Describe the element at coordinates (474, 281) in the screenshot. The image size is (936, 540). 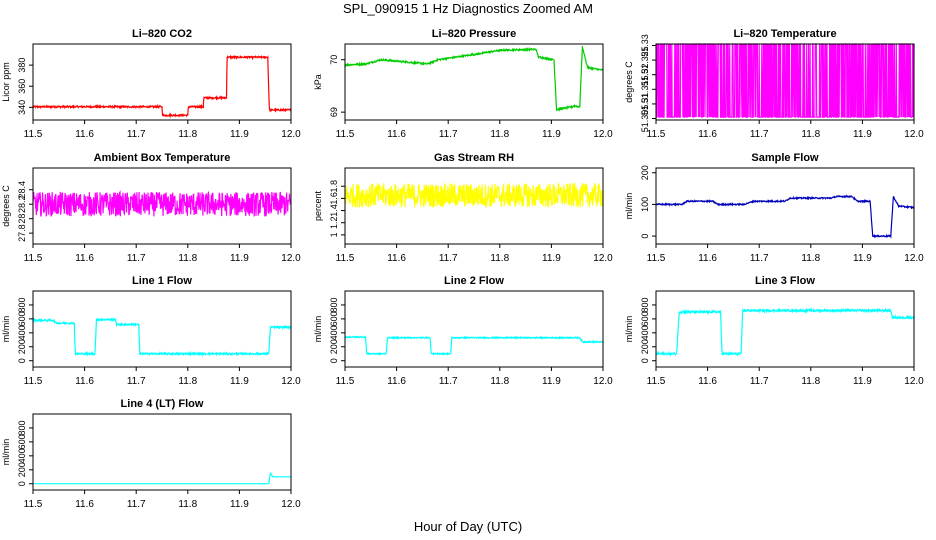
I see `panel-title: Line 2 Flow` at that location.